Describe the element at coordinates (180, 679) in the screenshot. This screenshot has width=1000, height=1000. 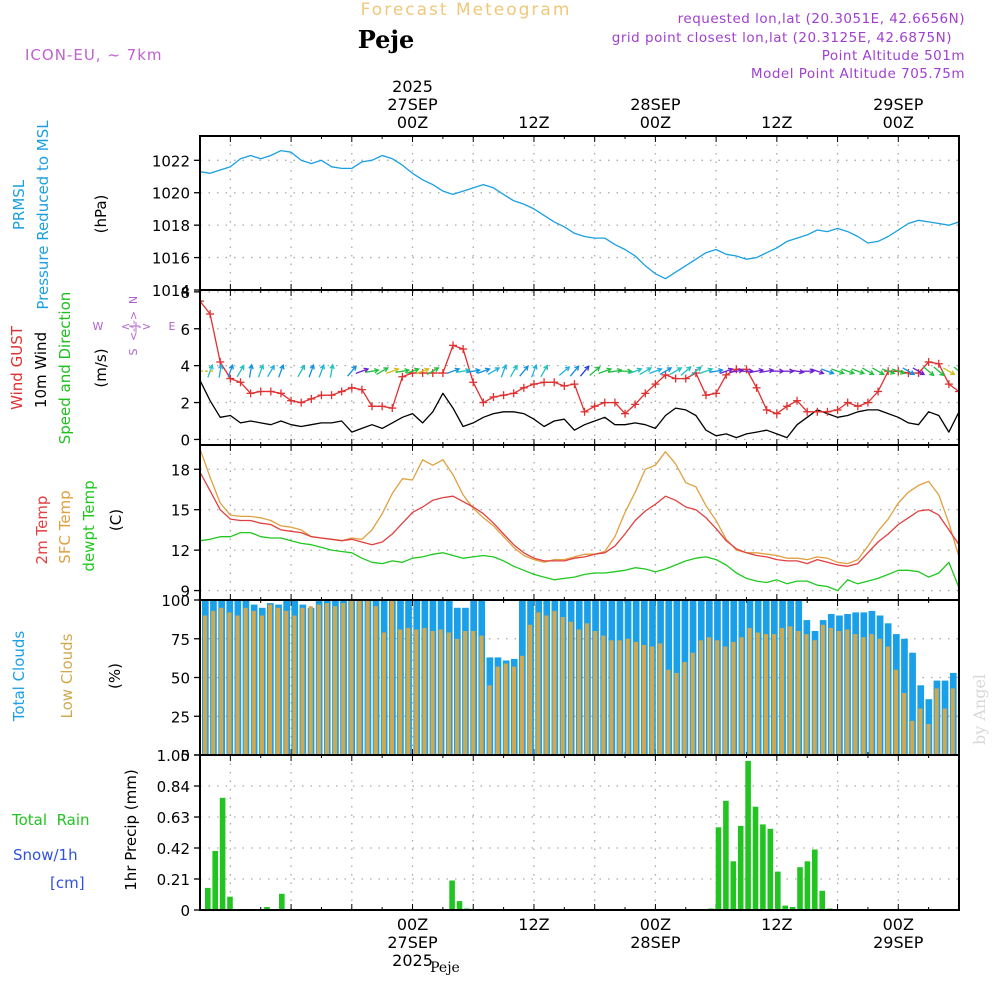
I see `clouds-ytick-label: 50` at that location.